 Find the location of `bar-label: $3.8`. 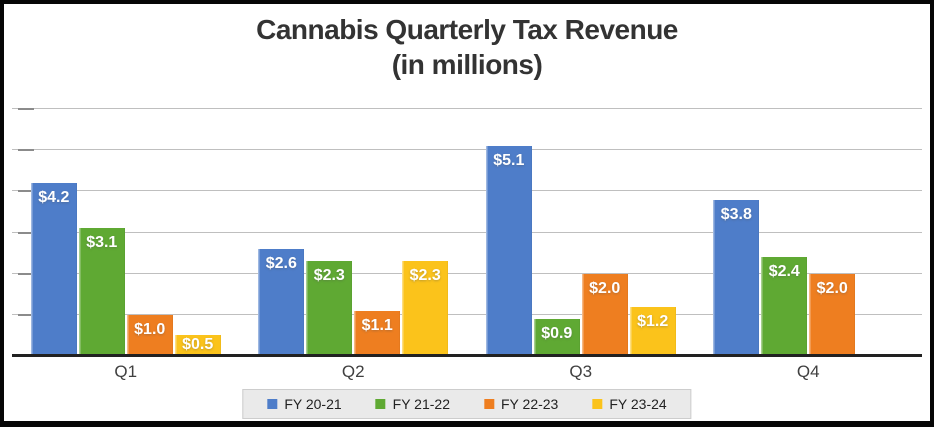

bar-label: $3.8 is located at coordinates (736, 214).